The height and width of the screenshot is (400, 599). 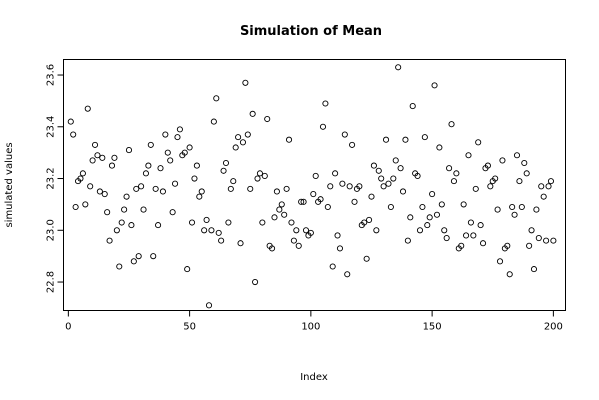 What do you see at coordinates (51, 127) in the screenshot?
I see `y-tick-label: 23.4` at bounding box center [51, 127].